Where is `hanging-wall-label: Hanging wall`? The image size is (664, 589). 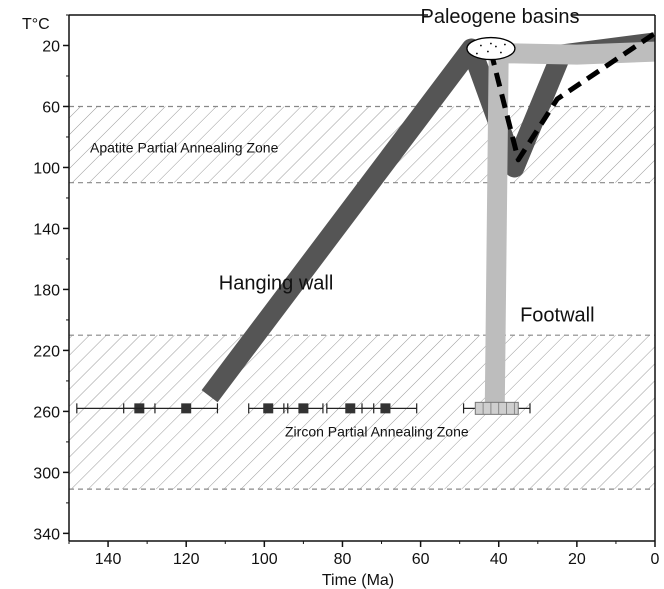 hanging-wall-label: Hanging wall is located at coordinates (276, 283).